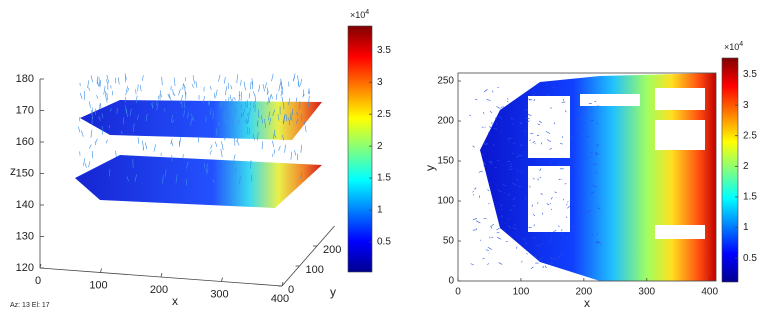 The height and width of the screenshot is (316, 765). What do you see at coordinates (380, 146) in the screenshot?
I see `colorbar-tick-label: 2` at bounding box center [380, 146].